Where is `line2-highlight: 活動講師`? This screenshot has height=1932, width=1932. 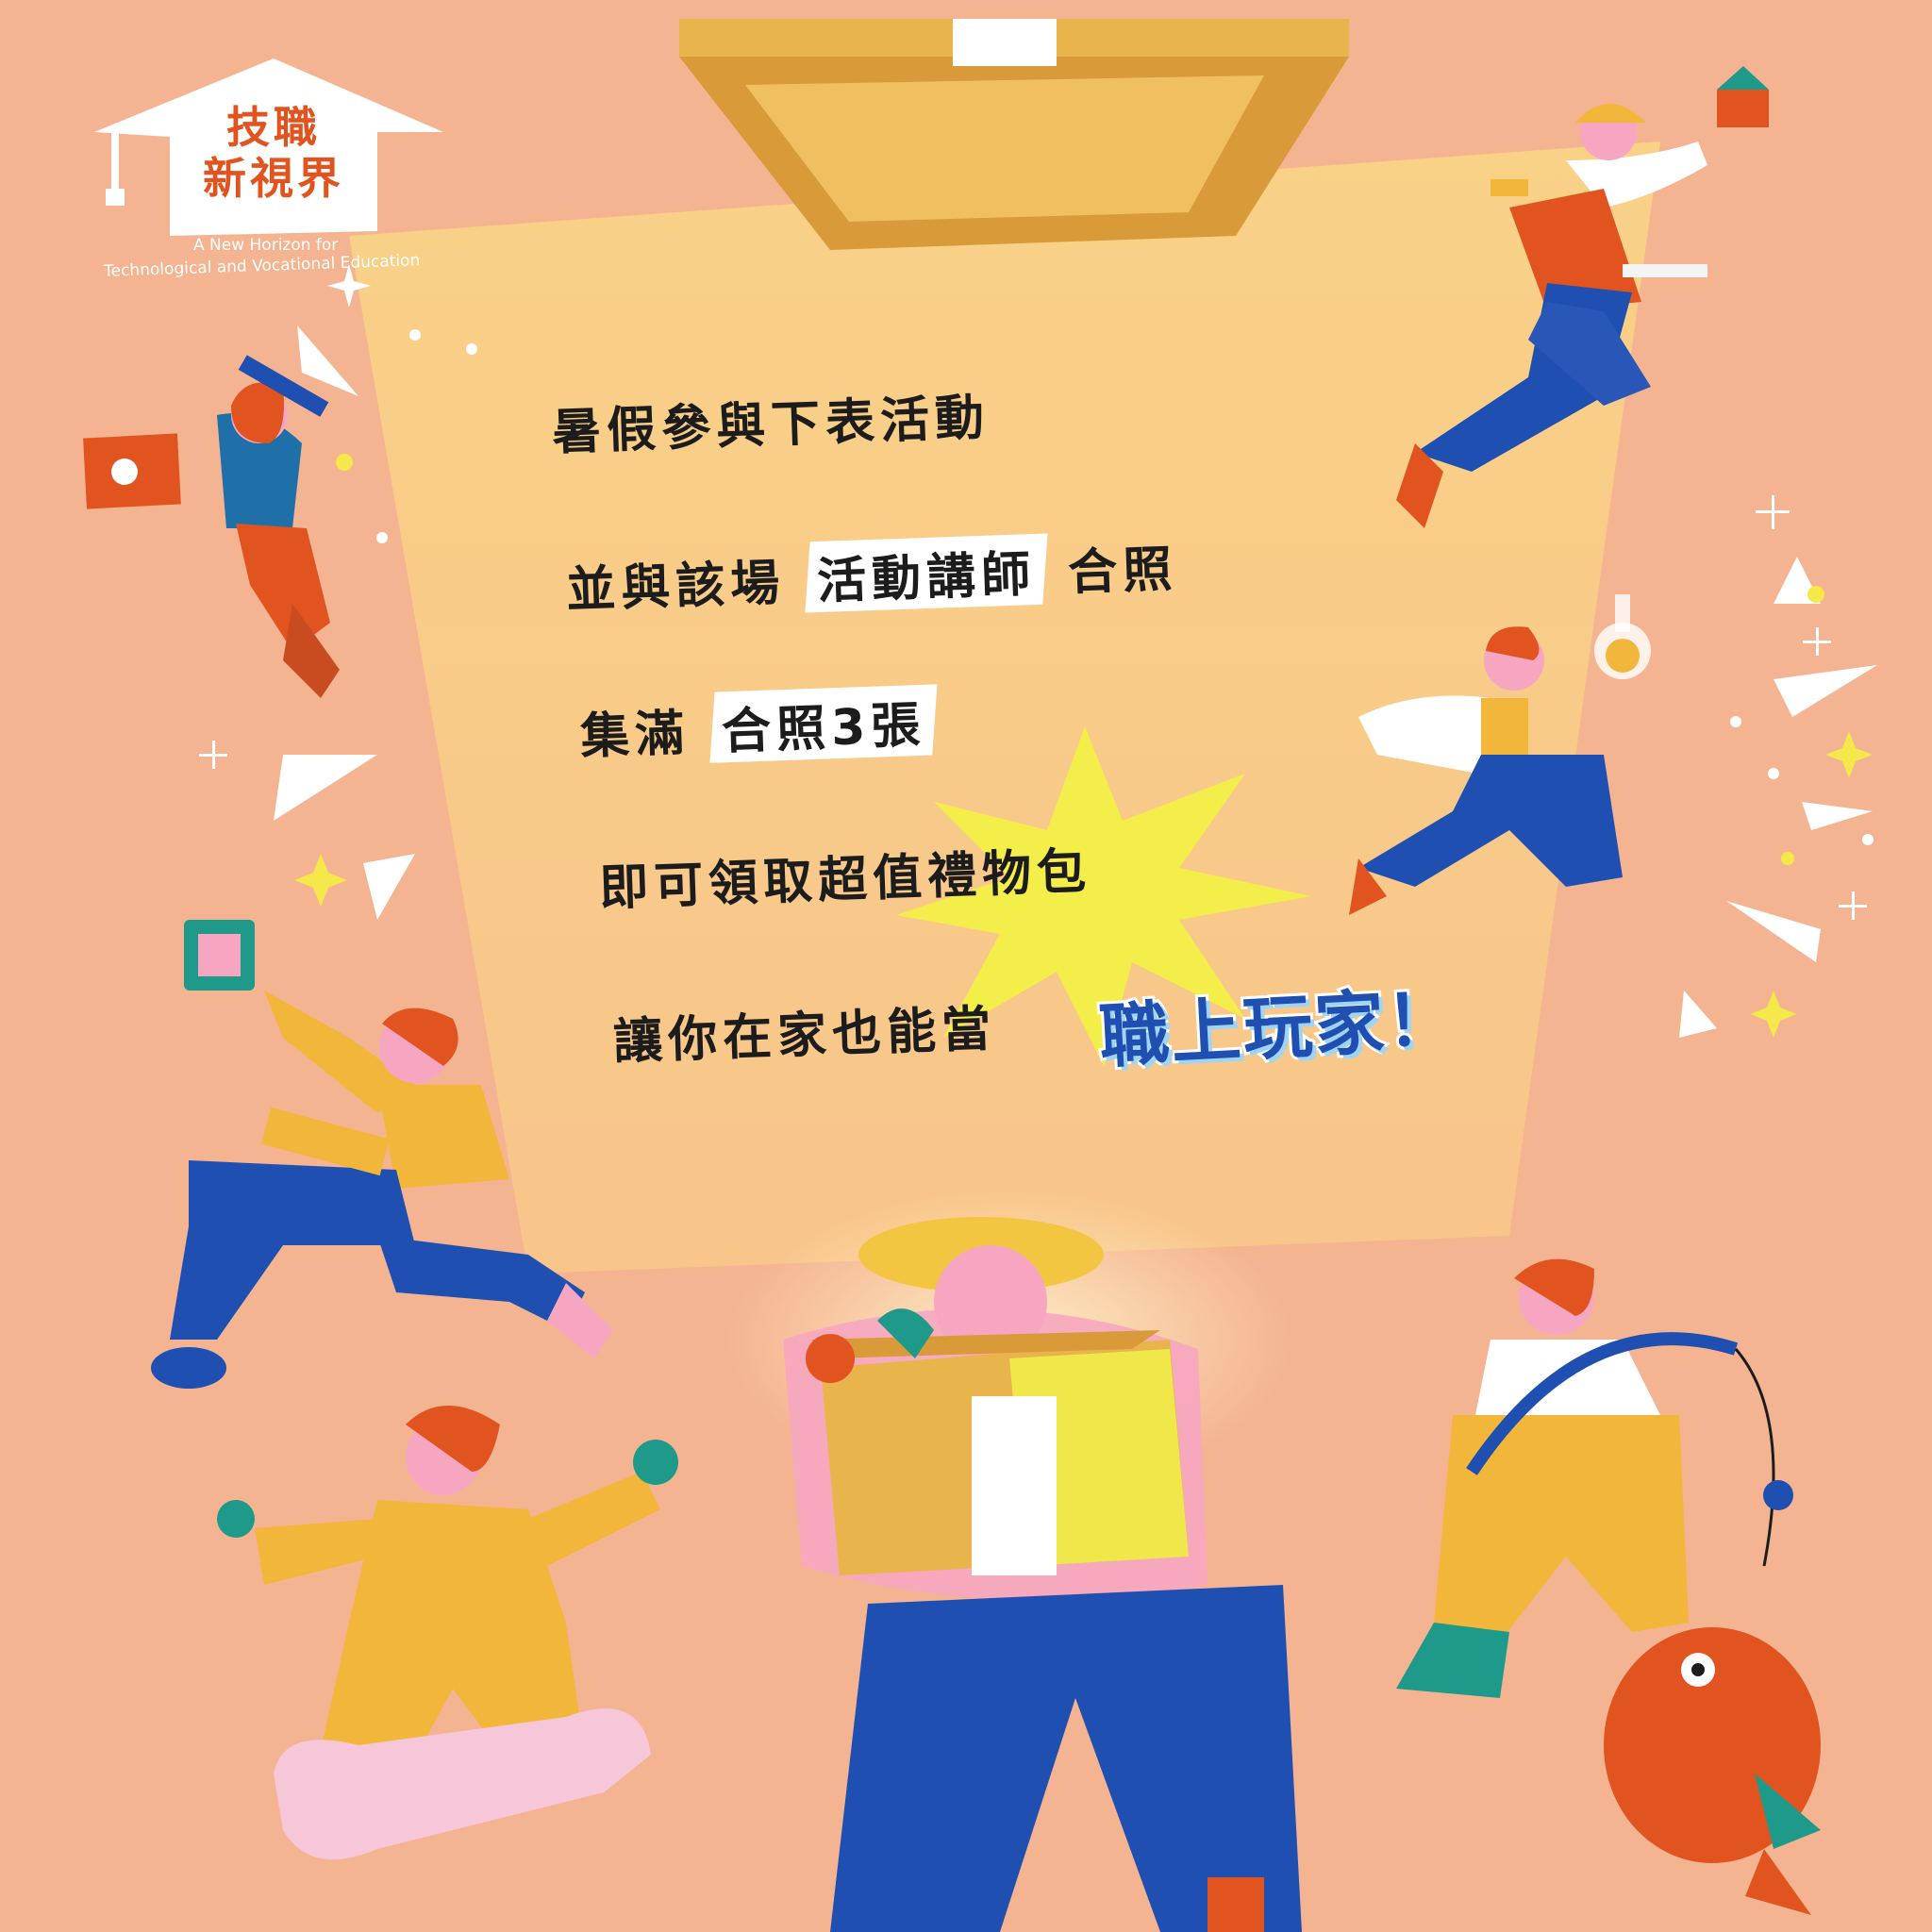
line2-highlight: 活動講師 is located at coordinates (926, 573).